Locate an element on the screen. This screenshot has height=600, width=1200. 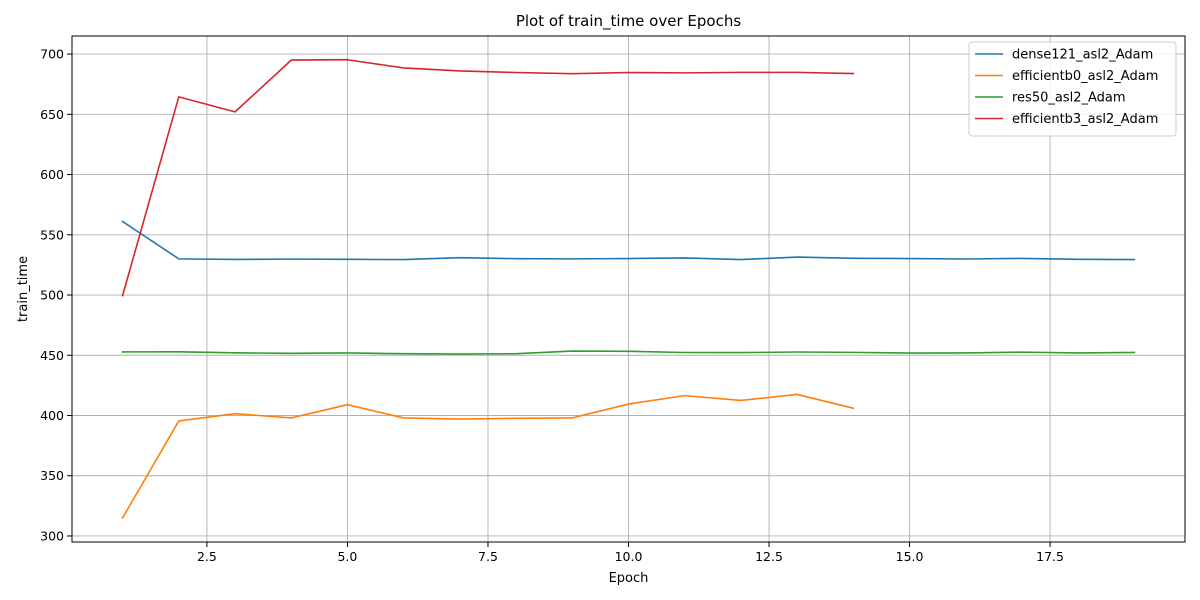
legend-label: res50_asl2_Adam is located at coordinates (1069, 98).